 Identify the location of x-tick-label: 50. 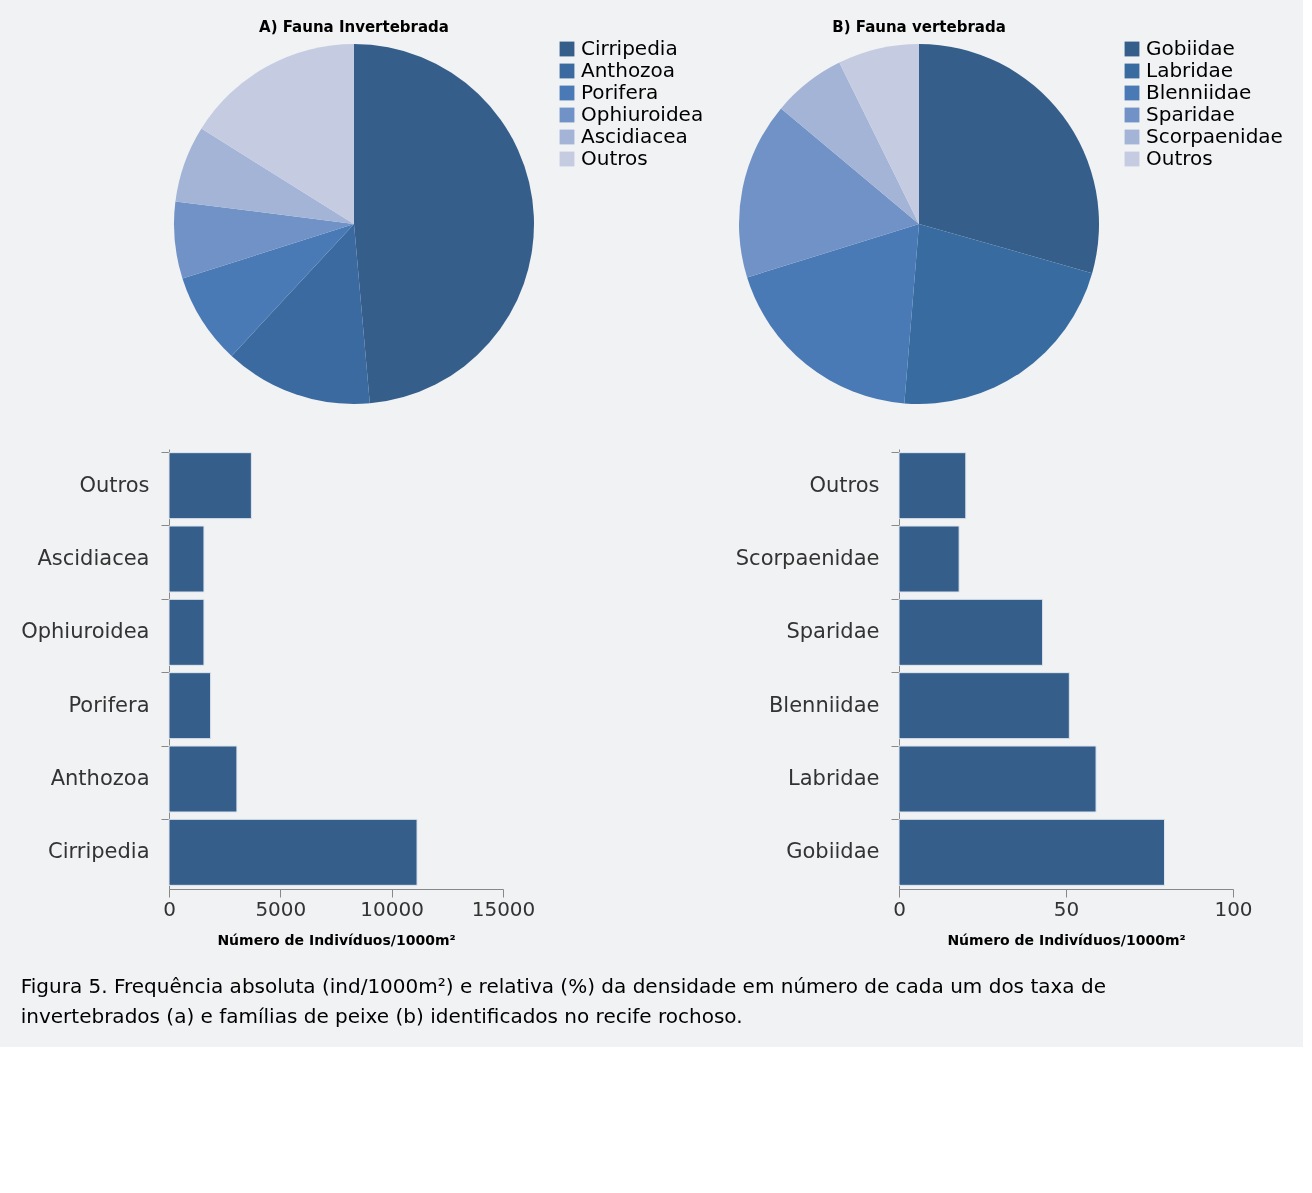
(1066, 908).